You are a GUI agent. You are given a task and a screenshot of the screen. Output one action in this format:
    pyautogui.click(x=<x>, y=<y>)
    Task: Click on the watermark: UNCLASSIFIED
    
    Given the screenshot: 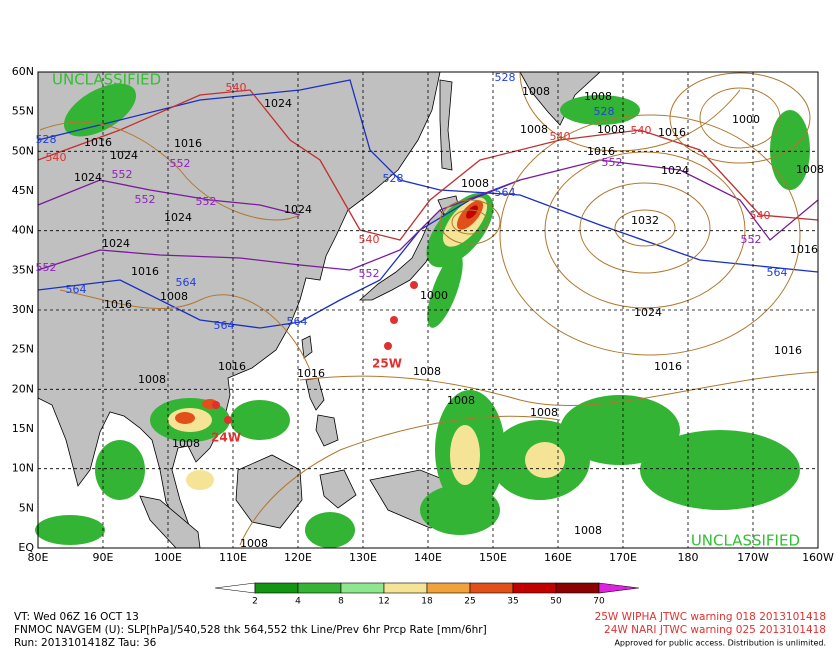 What is the action you would take?
    pyautogui.click(x=745, y=541)
    